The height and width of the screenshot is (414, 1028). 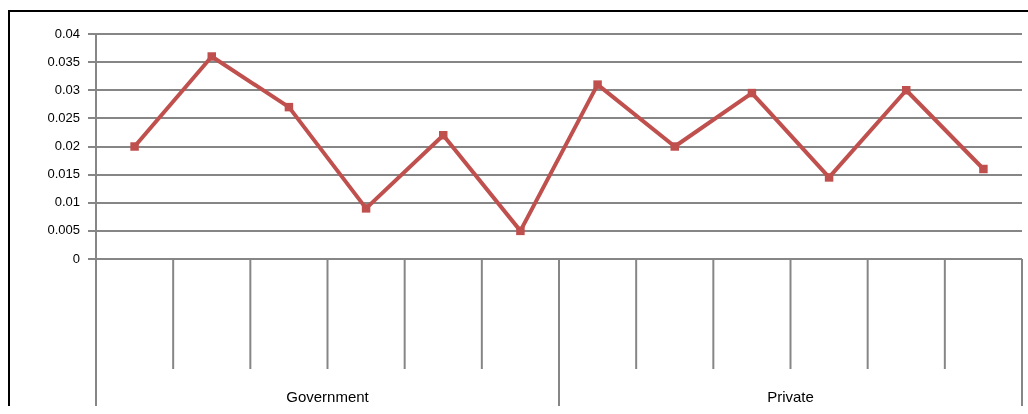 I want to click on y-tick-label: 0.02, so click(x=67, y=146).